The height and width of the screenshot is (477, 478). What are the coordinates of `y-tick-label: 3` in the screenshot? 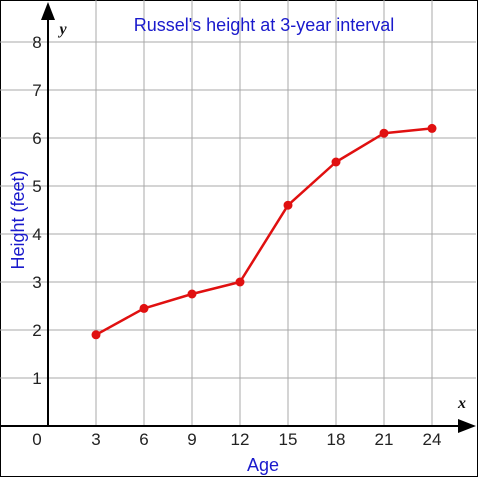 It's located at (36, 282).